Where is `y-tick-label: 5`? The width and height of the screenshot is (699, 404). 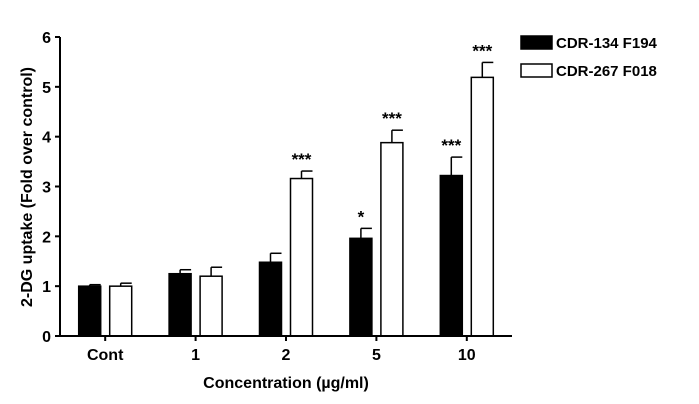
y-tick-label: 5 is located at coordinates (46, 88).